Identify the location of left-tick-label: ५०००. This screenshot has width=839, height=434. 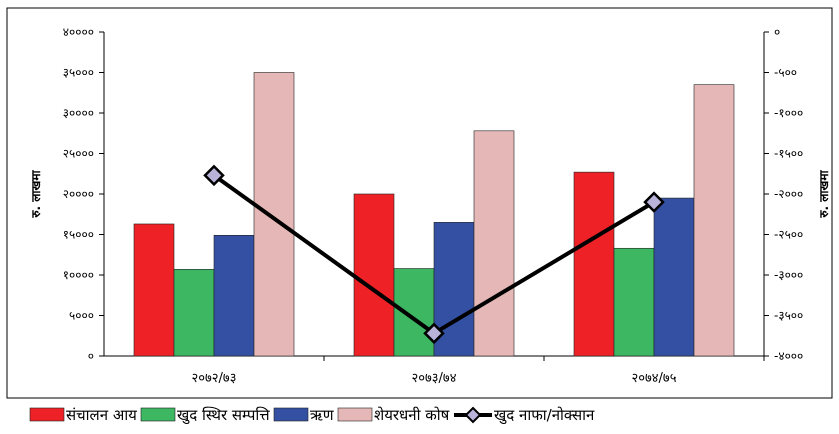
(81, 316).